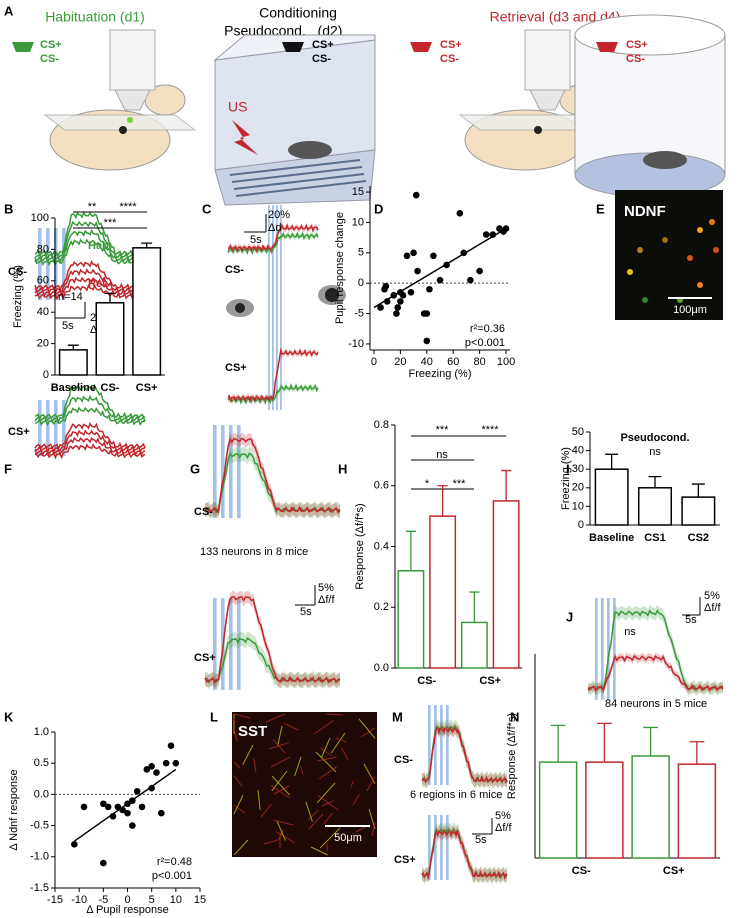  What do you see at coordinates (381, 607) in the screenshot?
I see `y-tick-label: 0.2` at bounding box center [381, 607].